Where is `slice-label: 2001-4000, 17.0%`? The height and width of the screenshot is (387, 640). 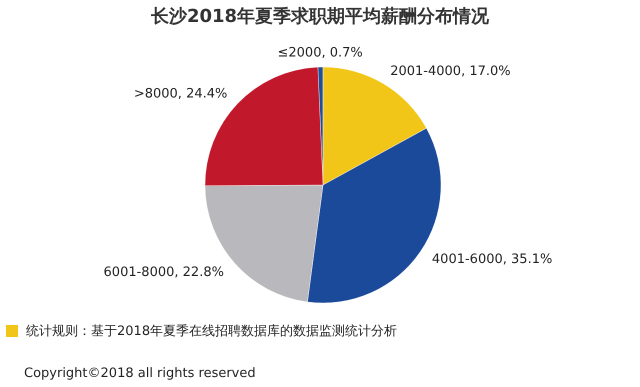 slice-label: 2001-4000, 17.0% is located at coordinates (450, 71).